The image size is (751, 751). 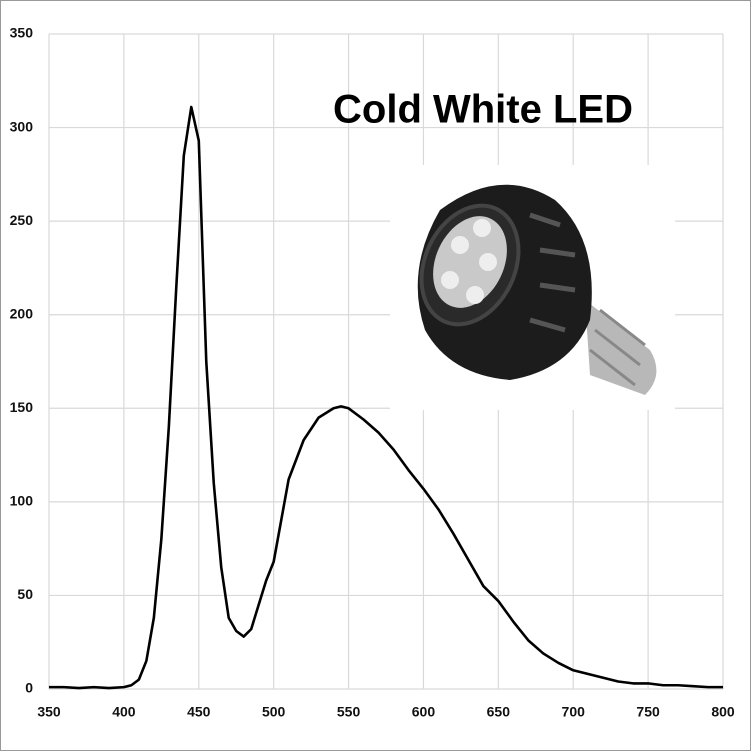 I want to click on bulb-fins, so click(x=552, y=272).